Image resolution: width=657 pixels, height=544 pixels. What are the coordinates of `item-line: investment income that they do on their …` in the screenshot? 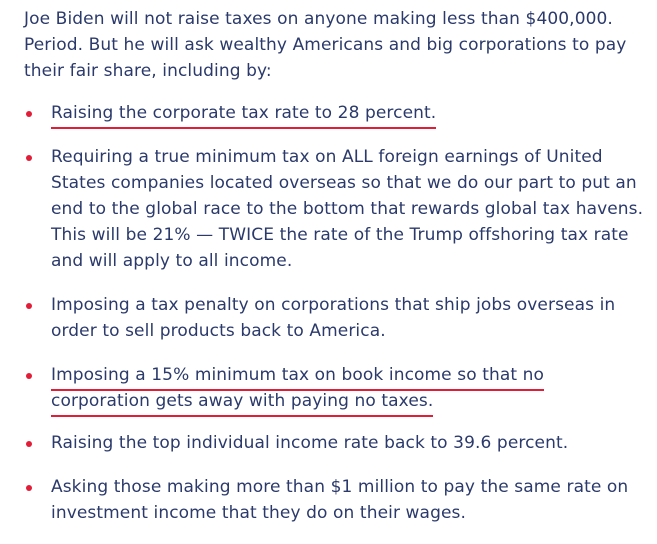 It's located at (258, 513).